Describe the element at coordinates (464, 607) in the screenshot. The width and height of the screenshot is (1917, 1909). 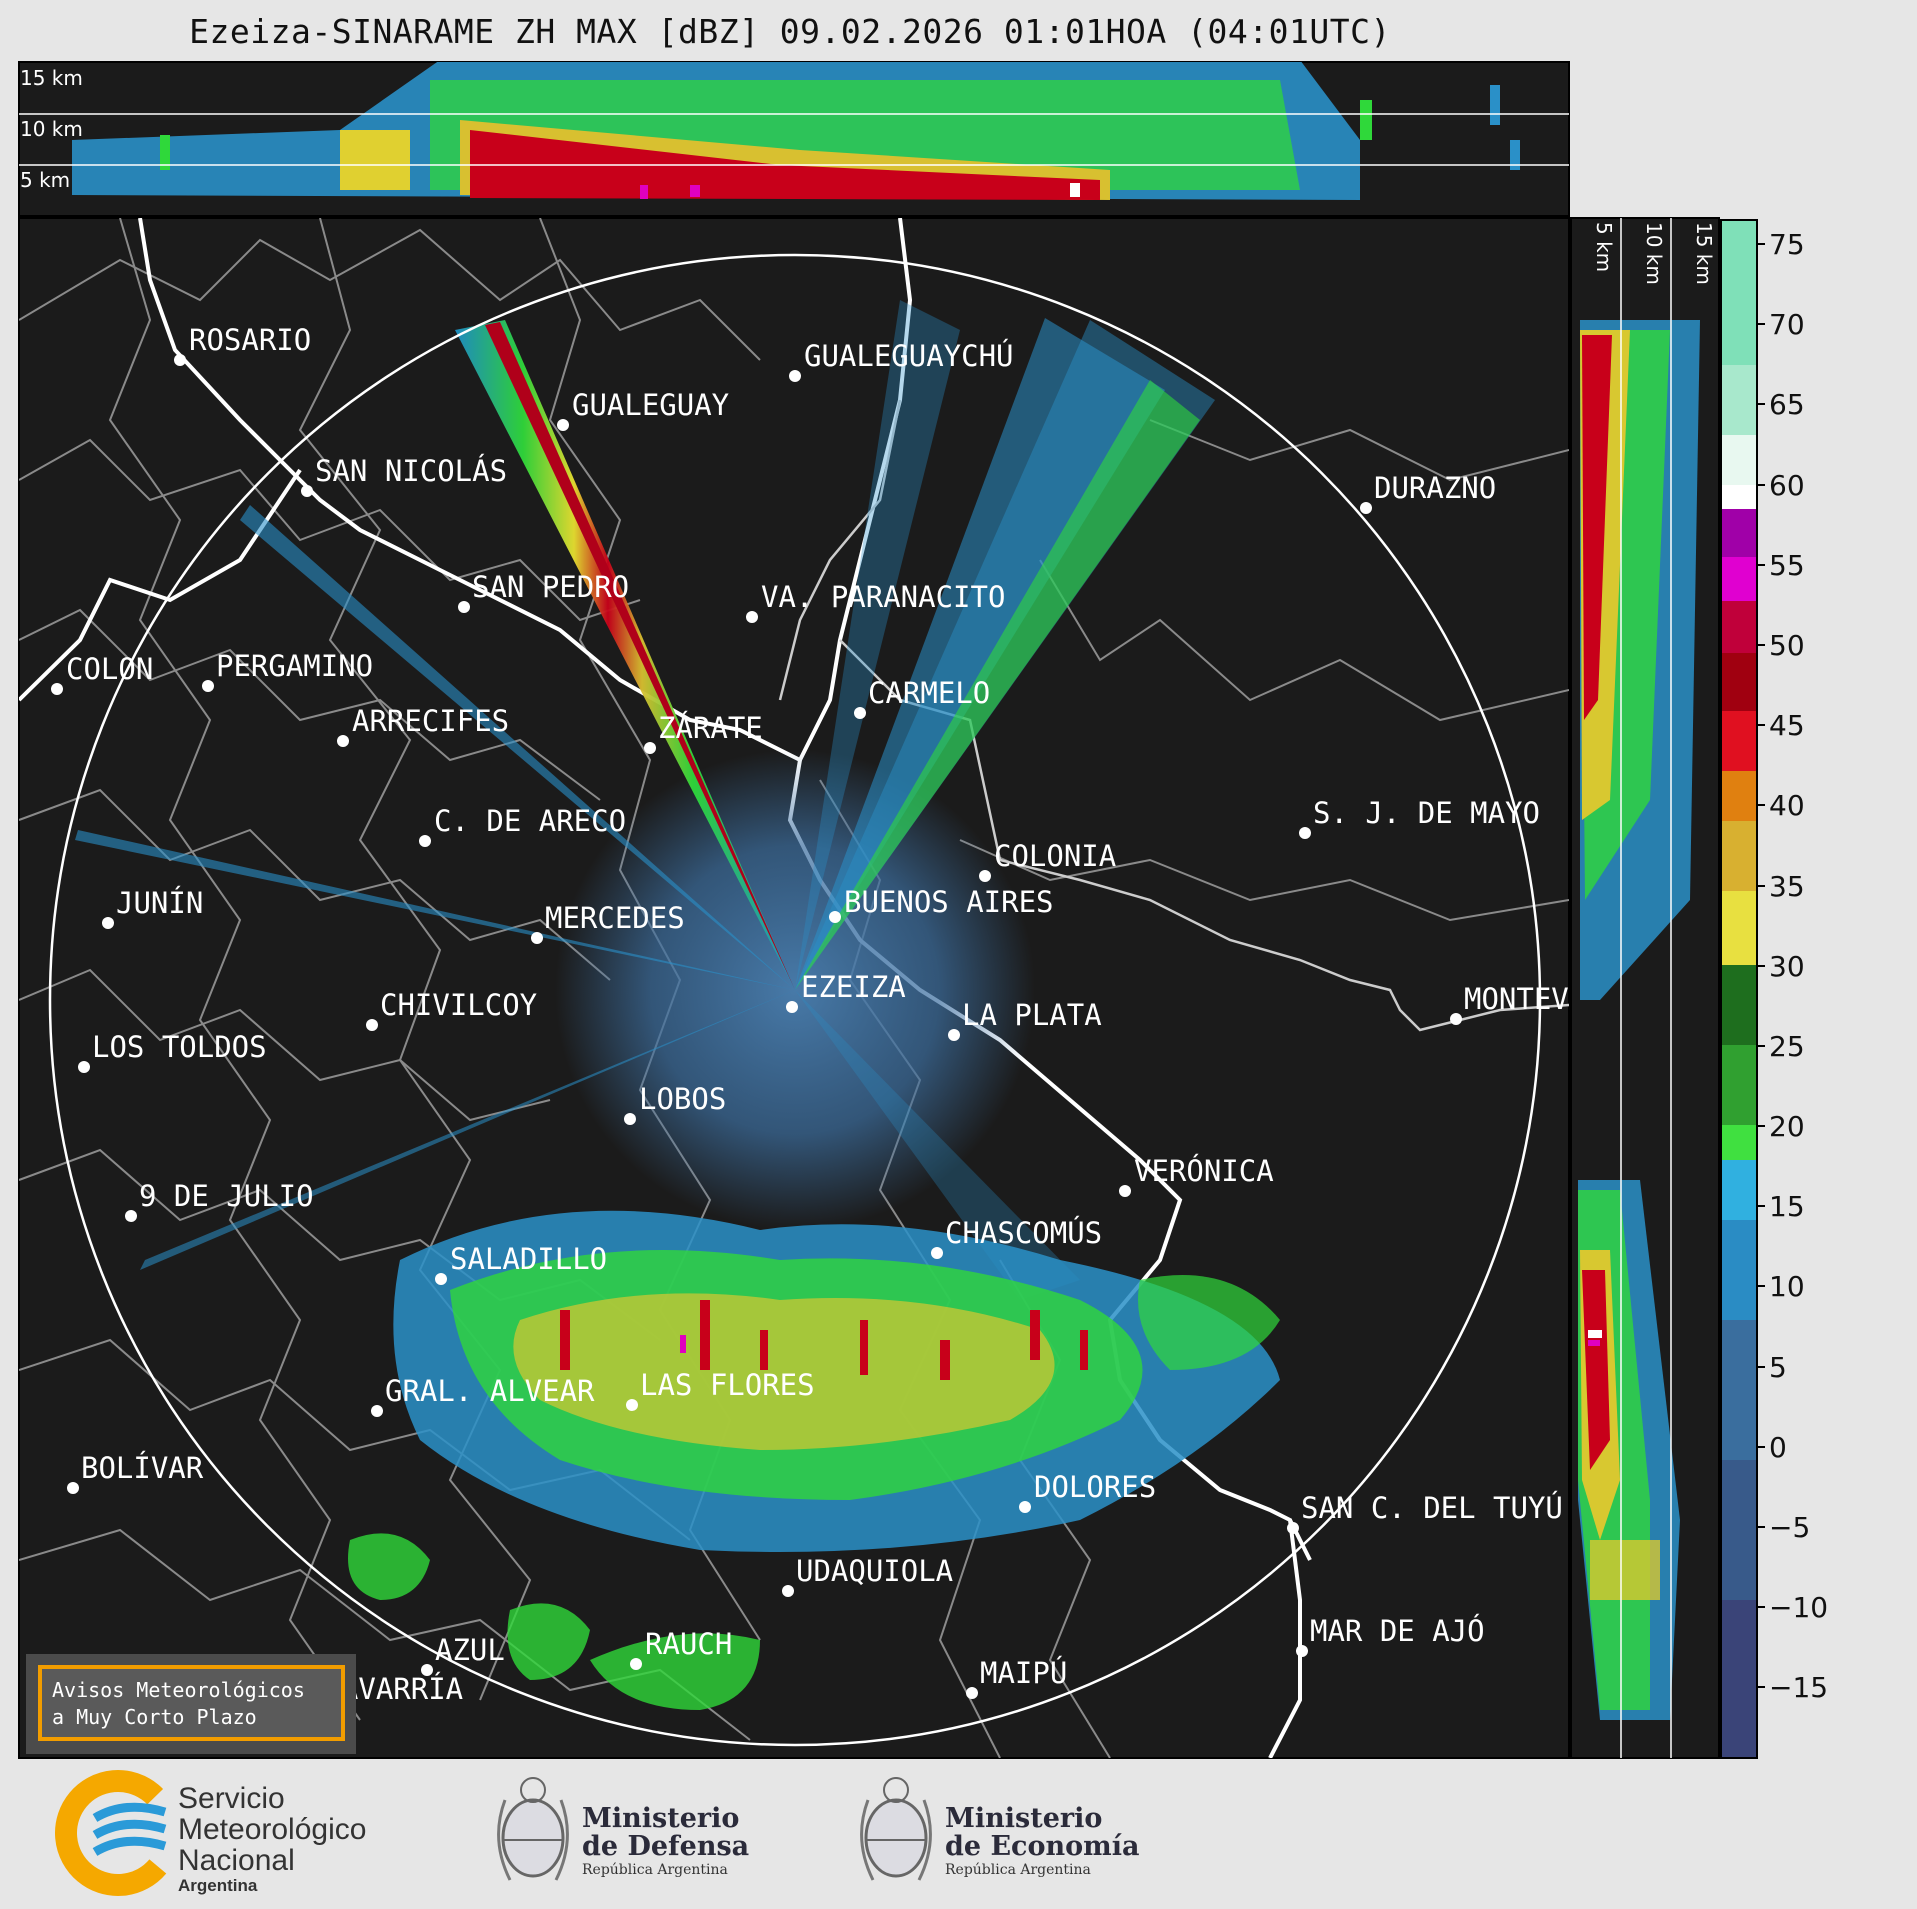
I see `city-dot-san-pedro` at that location.